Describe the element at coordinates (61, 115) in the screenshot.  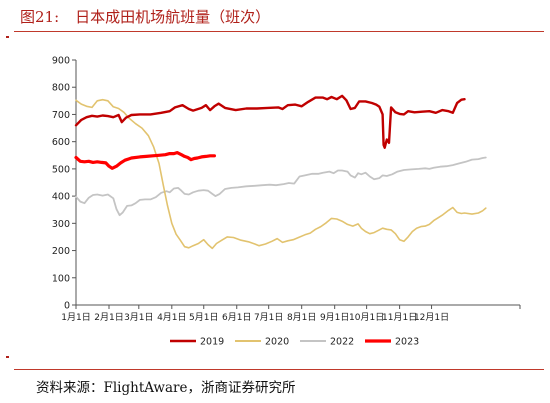
I see `y-tick-label: 700` at that location.